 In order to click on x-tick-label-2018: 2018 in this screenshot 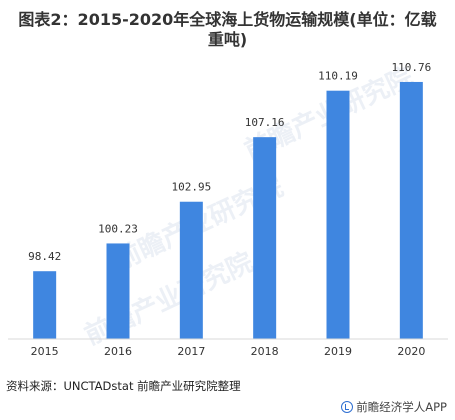, I will do `click(265, 351)`.